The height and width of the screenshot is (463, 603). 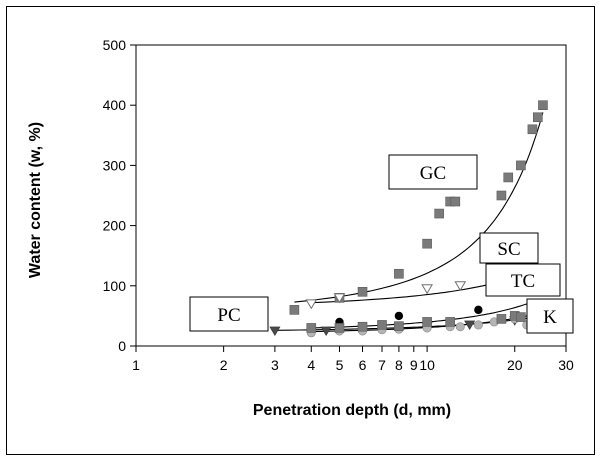 I want to click on y-tick-label: 100, so click(x=115, y=286).